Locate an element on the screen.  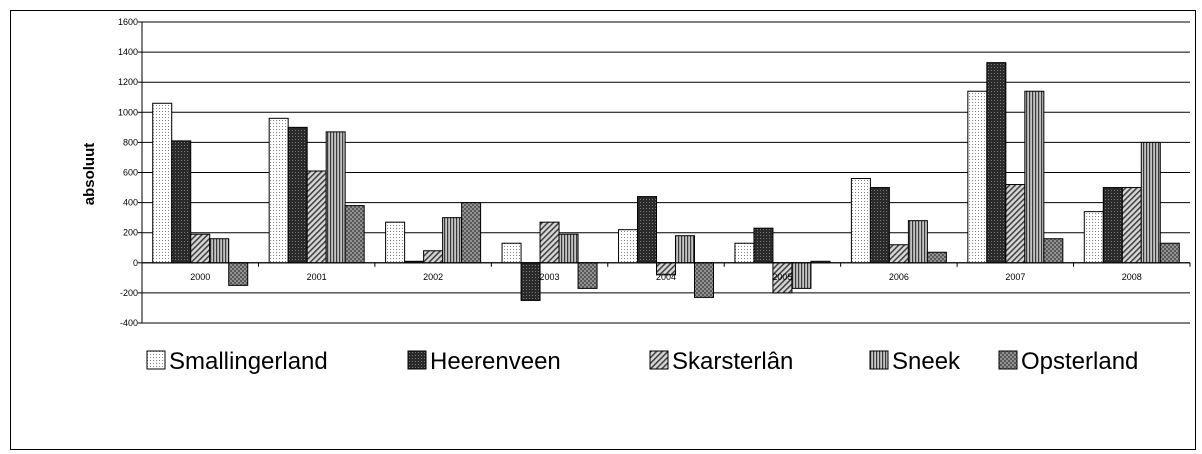
bar-smallingerland-2005 is located at coordinates (744, 253).